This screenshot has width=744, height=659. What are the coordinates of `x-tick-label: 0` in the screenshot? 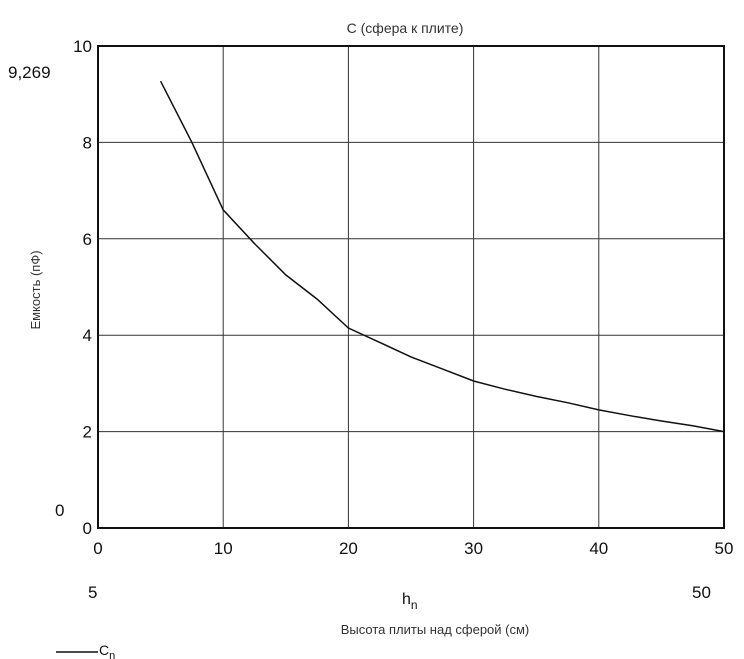 It's located at (97, 548).